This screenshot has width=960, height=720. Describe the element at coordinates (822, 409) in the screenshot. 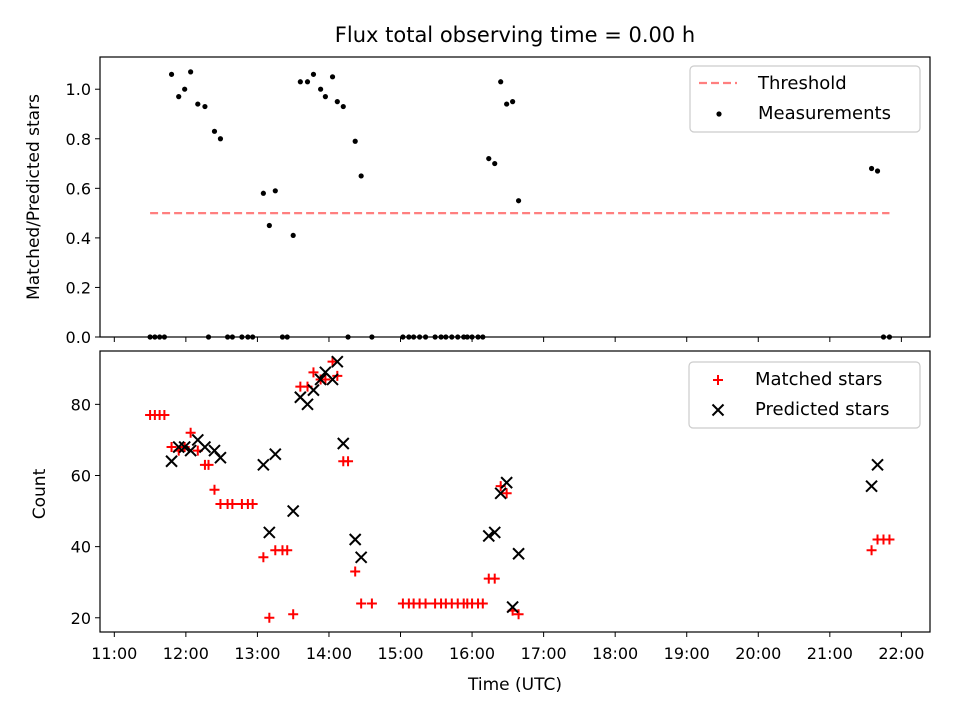

I see `legend-label: Predicted stars` at that location.